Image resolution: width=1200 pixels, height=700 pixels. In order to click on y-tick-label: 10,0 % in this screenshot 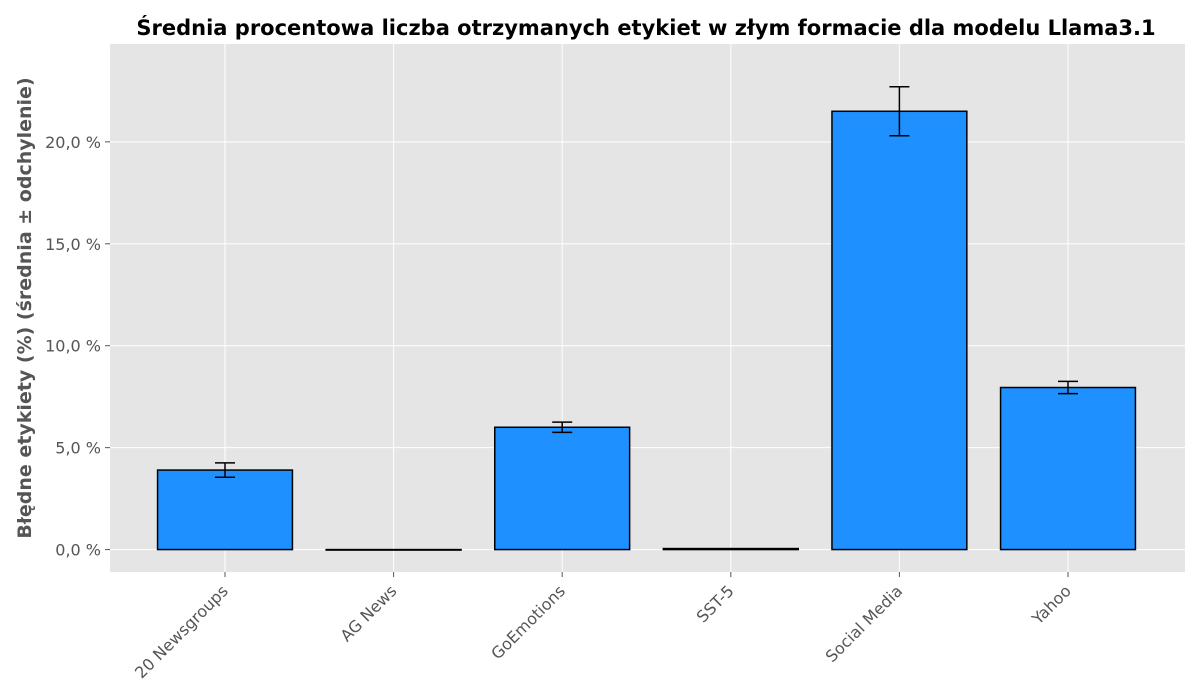, I will do `click(73, 346)`.